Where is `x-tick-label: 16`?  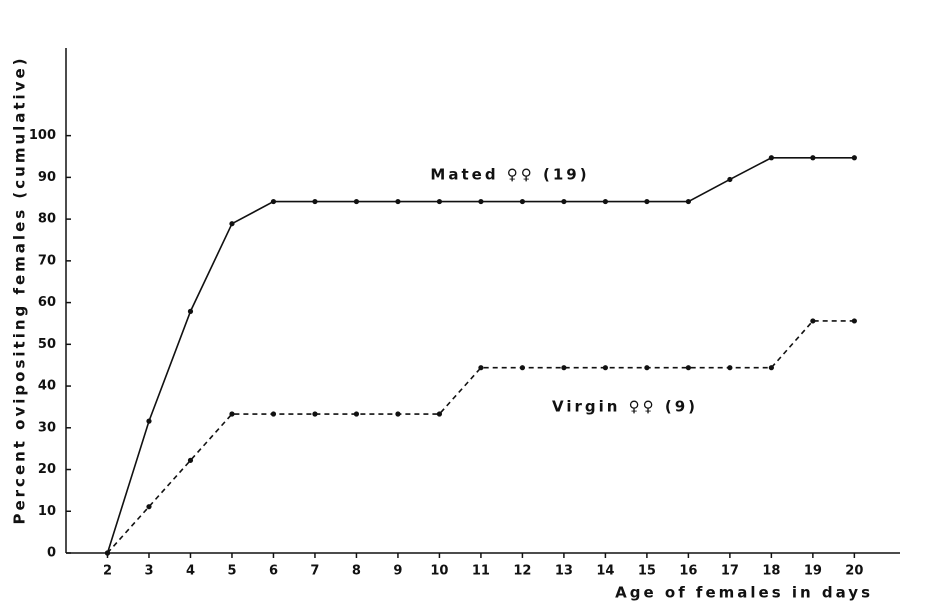 x-tick-label: 16 is located at coordinates (688, 571).